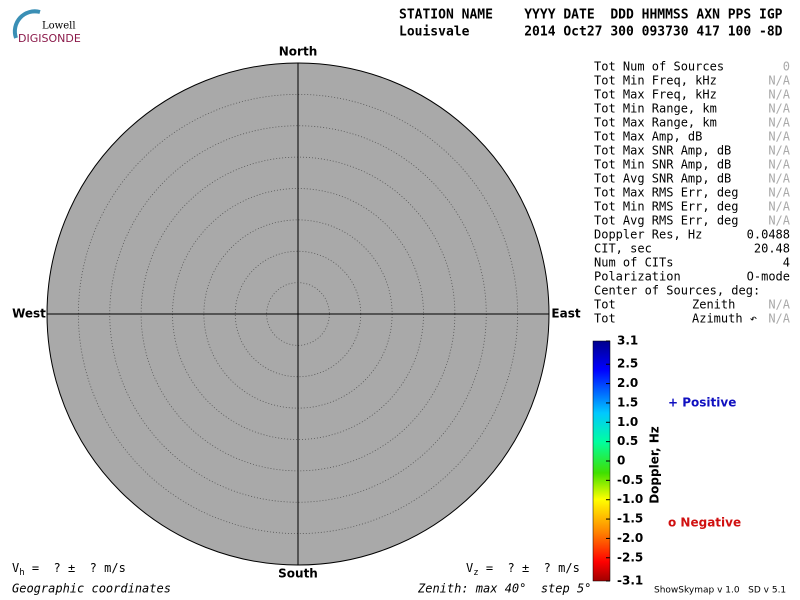 The width and height of the screenshot is (800, 600). Describe the element at coordinates (786, 263) in the screenshot. I see `stat-value: 4` at that location.